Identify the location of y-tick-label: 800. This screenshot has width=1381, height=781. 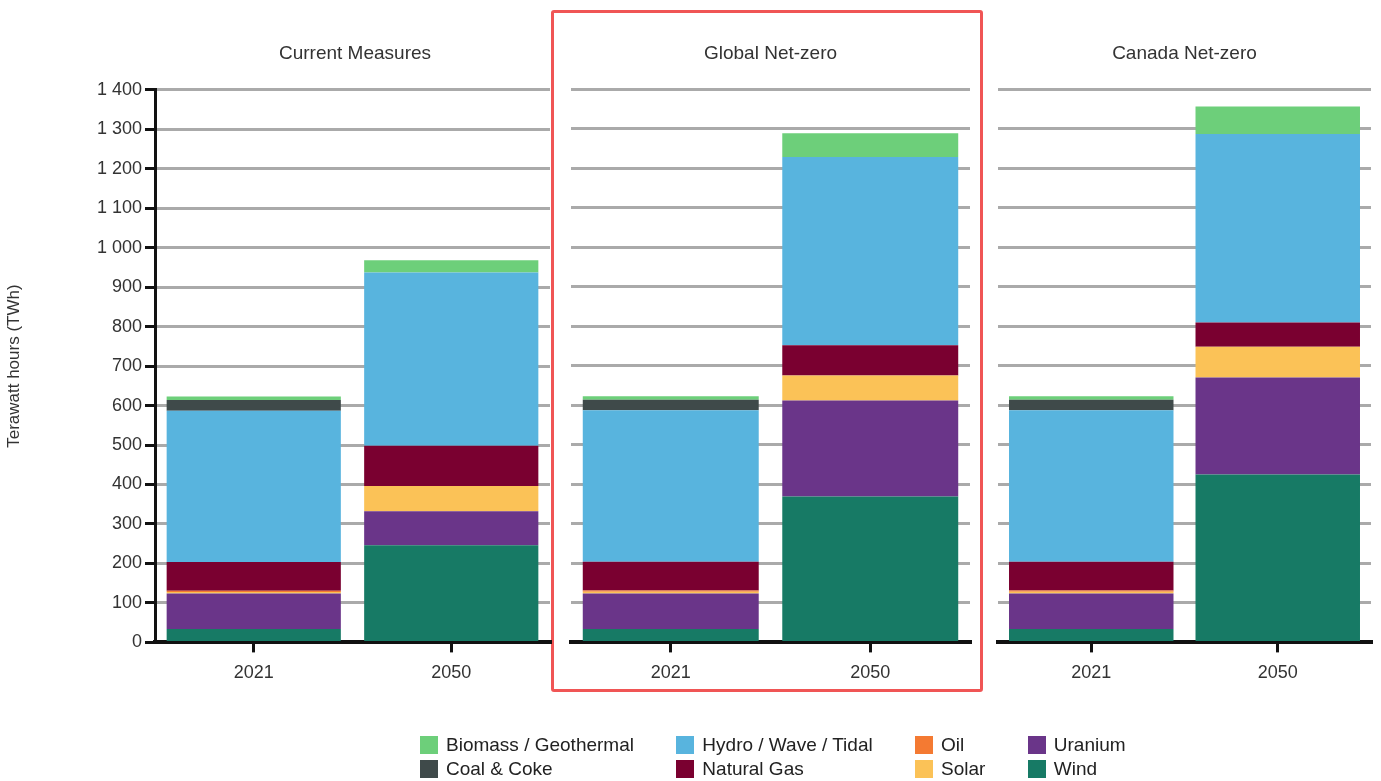
(126, 325).